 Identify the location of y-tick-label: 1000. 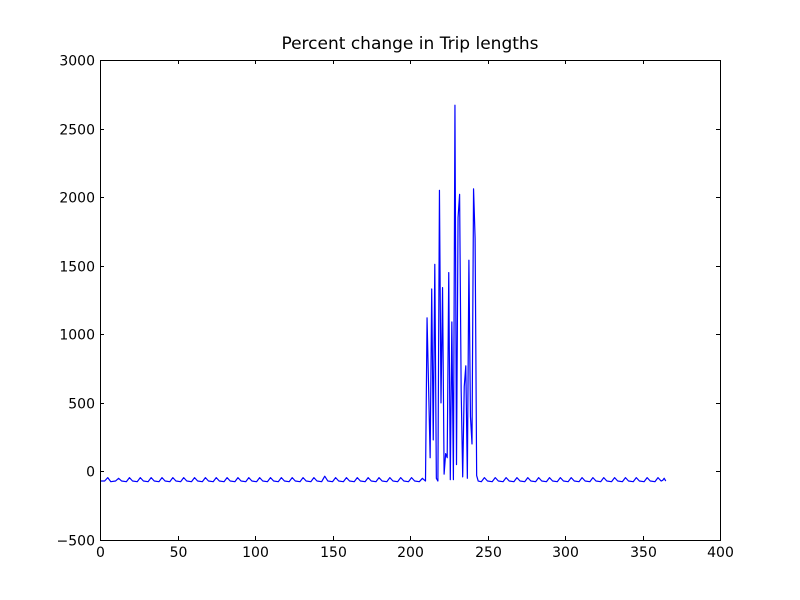
(77, 336).